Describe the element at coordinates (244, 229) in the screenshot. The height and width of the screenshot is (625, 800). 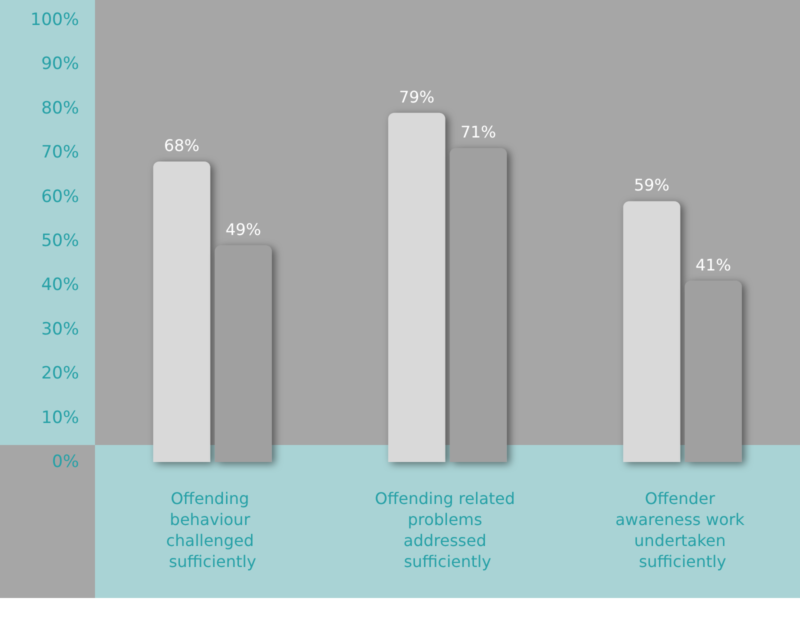
I see `data-label: 49%` at that location.